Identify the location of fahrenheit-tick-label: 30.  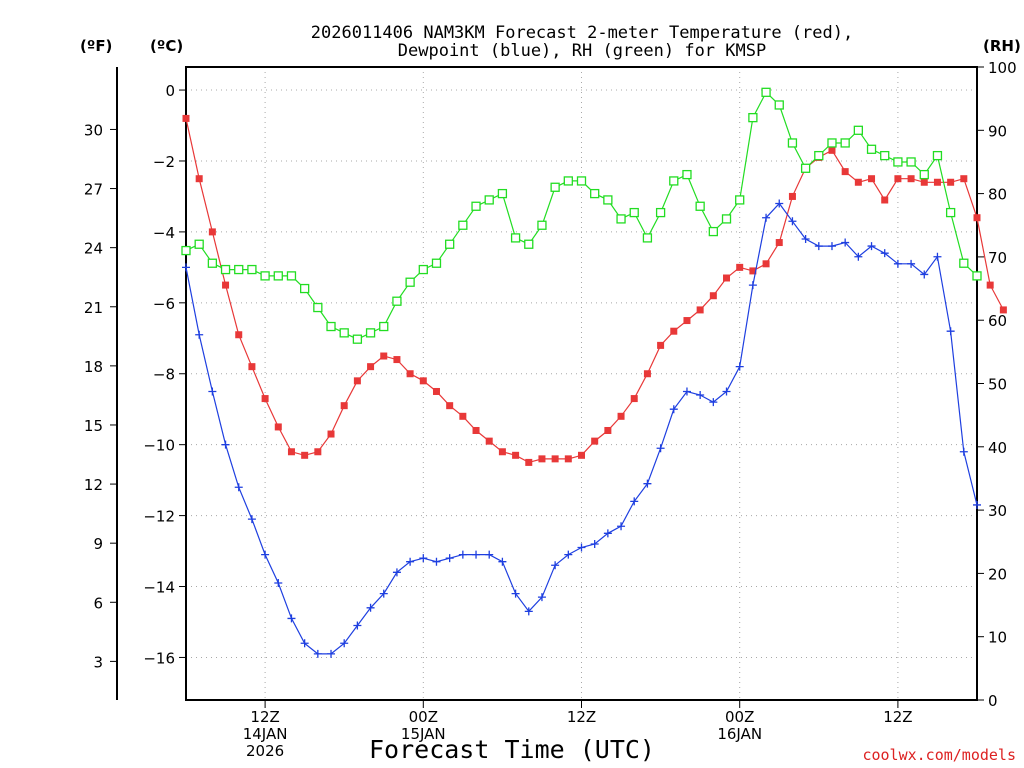
(93, 130).